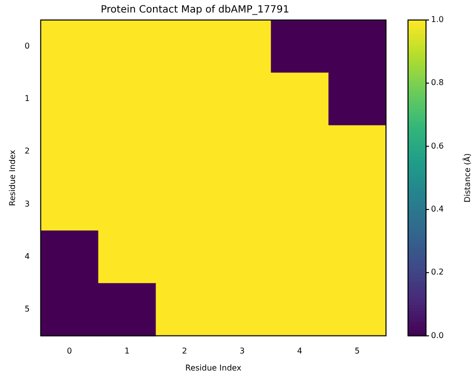 Image resolution: width=474 pixels, height=379 pixels. What do you see at coordinates (27, 203) in the screenshot?
I see `y-tick-label: 3` at bounding box center [27, 203].